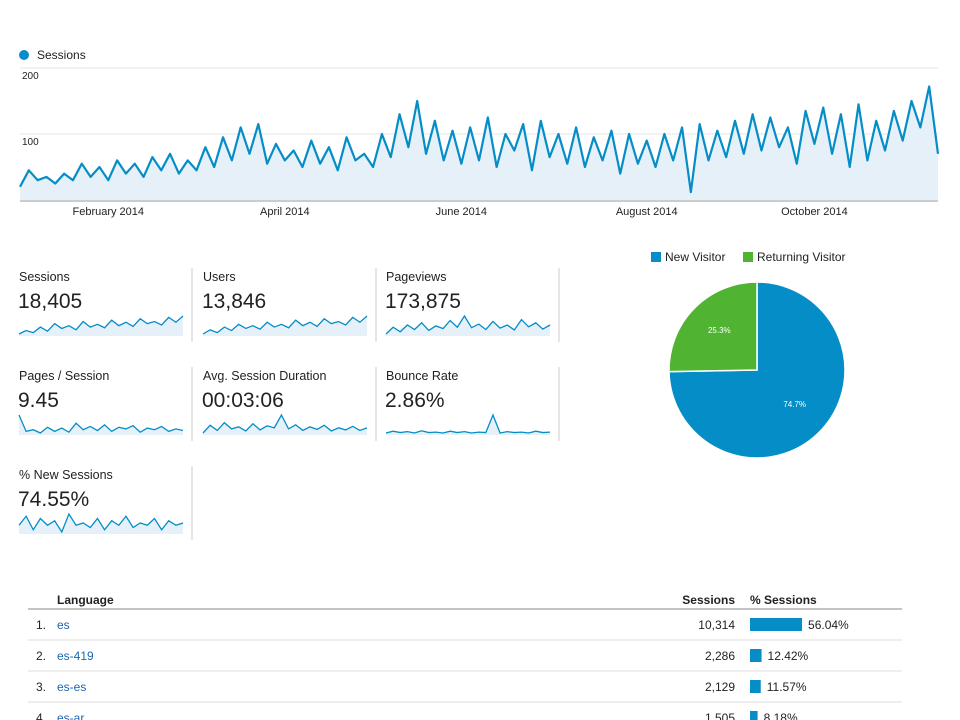 The height and width of the screenshot is (720, 960). Describe the element at coordinates (30, 142) in the screenshot. I see `y-tick-label: 100` at that location.